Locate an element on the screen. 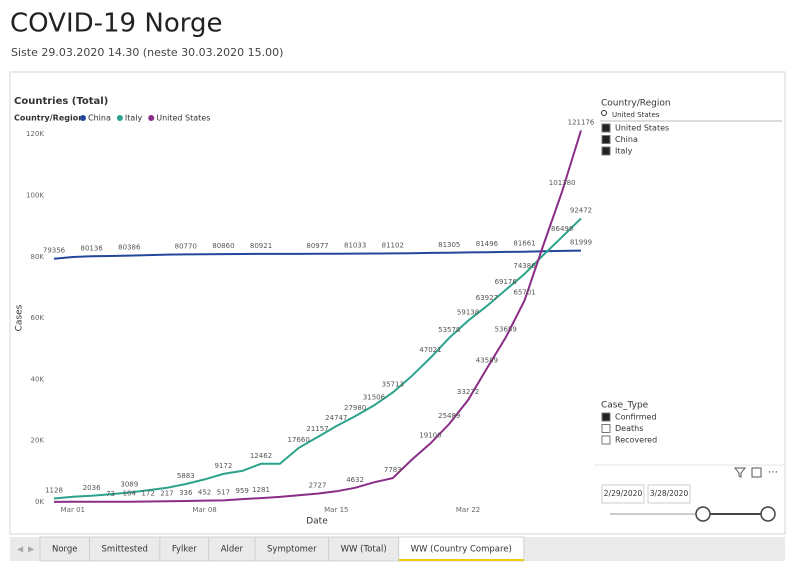 The height and width of the screenshot is (573, 797). data-label: 19100 is located at coordinates (430, 435).